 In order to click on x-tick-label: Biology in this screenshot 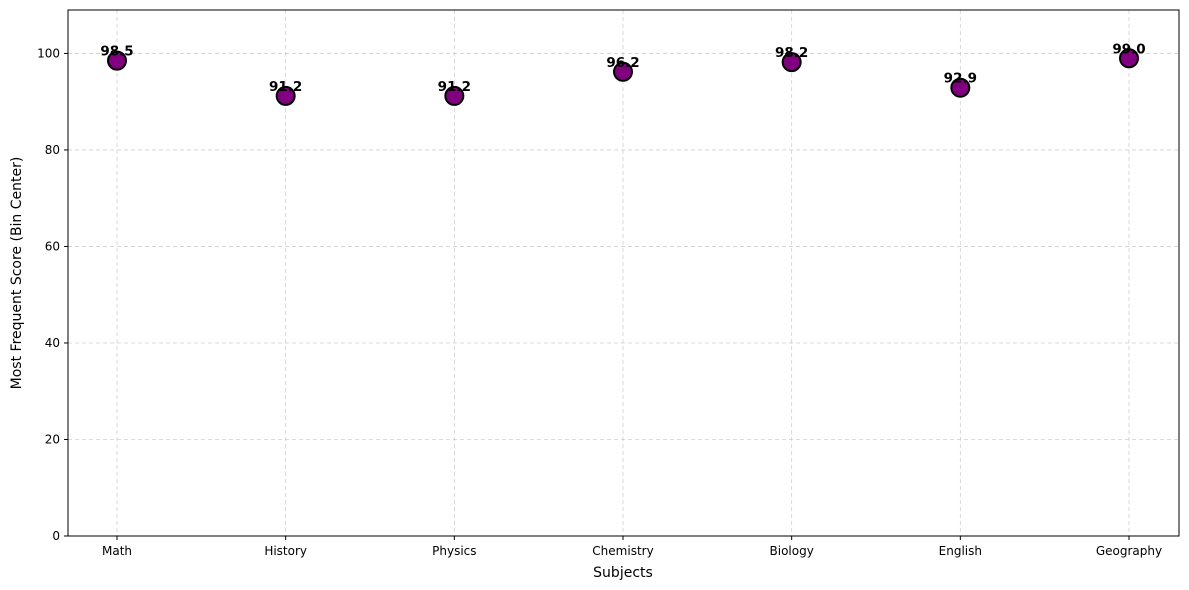, I will do `click(792, 551)`.